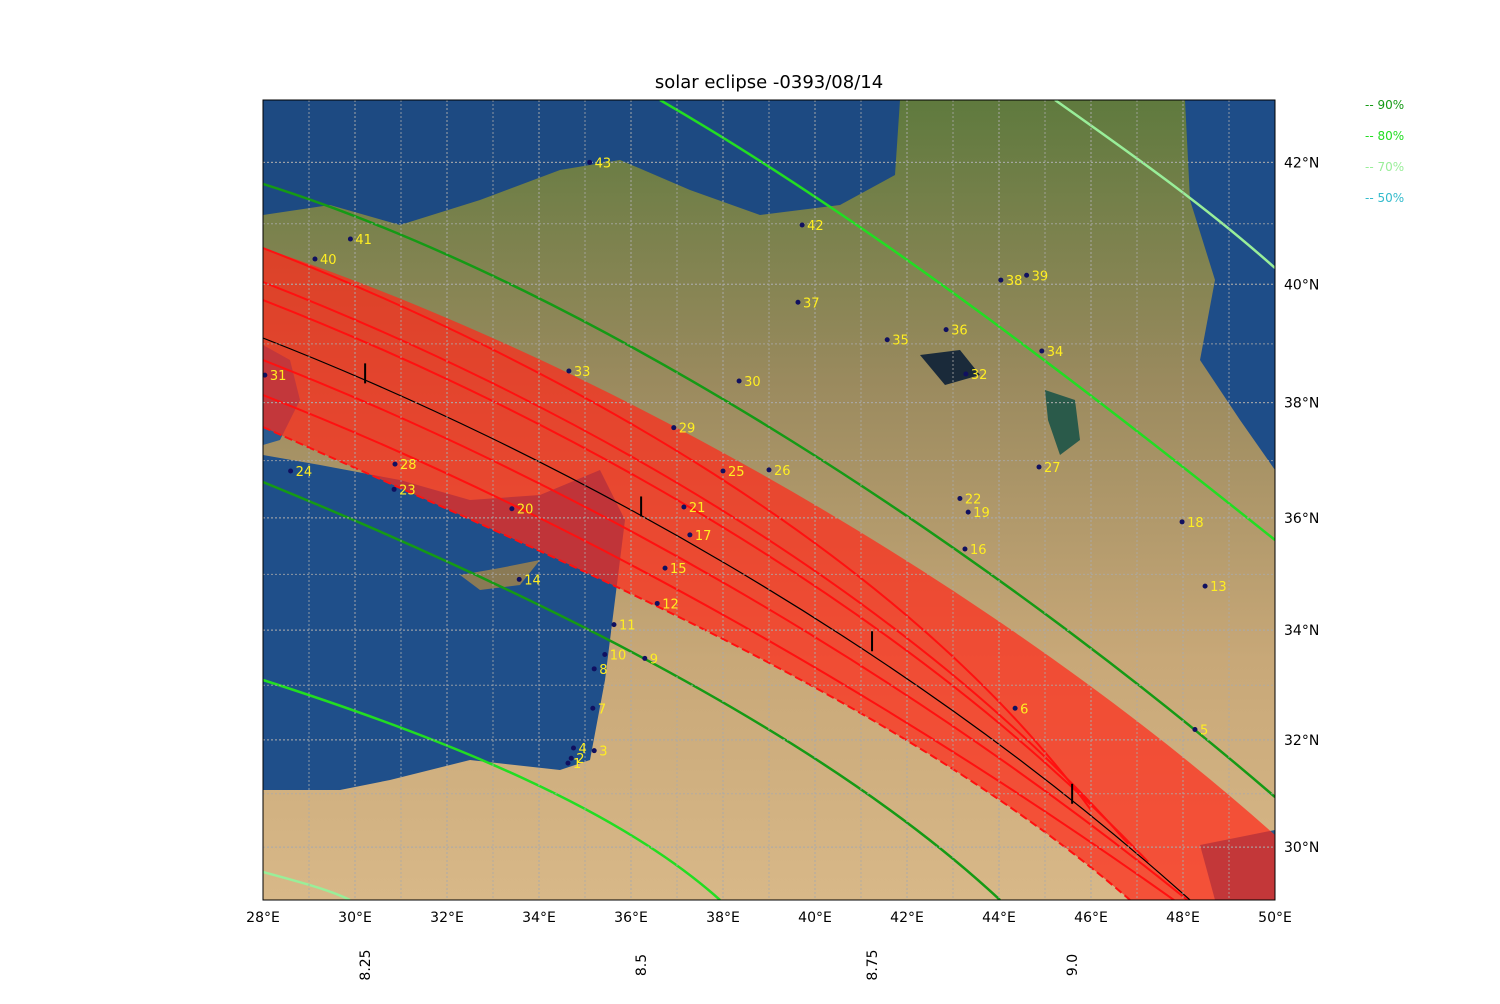 The height and width of the screenshot is (1004, 1500). Describe the element at coordinates (1301, 285) in the screenshot. I see `y-tick-label: 40°N` at that location.